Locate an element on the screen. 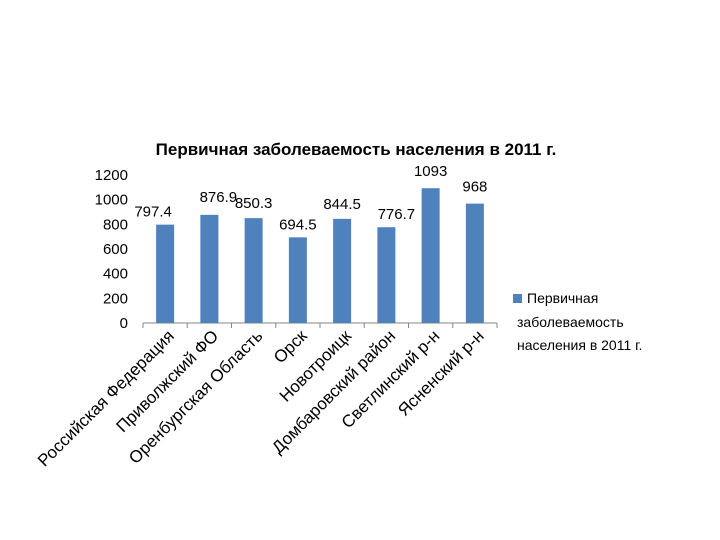 The height and width of the screenshot is (540, 720). data-label: 776.7 is located at coordinates (397, 214).